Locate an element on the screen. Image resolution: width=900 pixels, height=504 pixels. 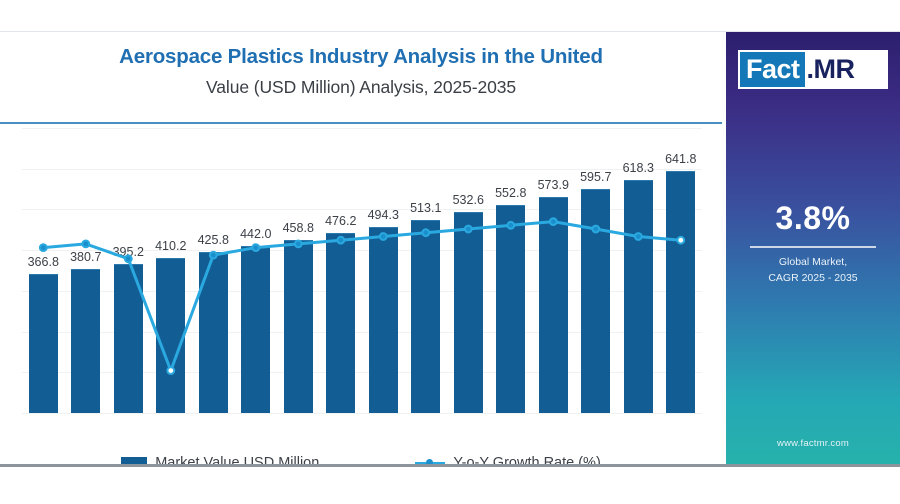
factmr-logo: Fact .MR is located at coordinates (813, 69).